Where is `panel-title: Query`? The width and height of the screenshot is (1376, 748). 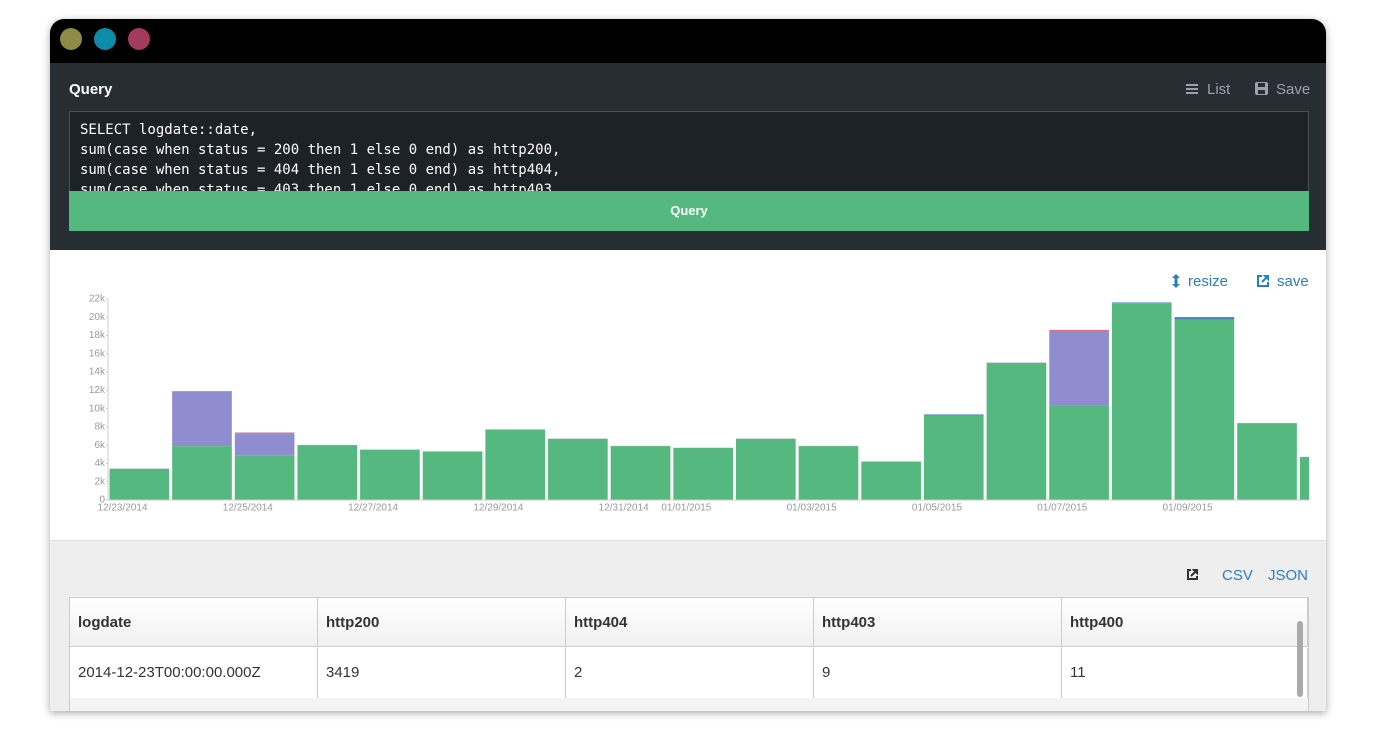
panel-title: Query is located at coordinates (91, 89).